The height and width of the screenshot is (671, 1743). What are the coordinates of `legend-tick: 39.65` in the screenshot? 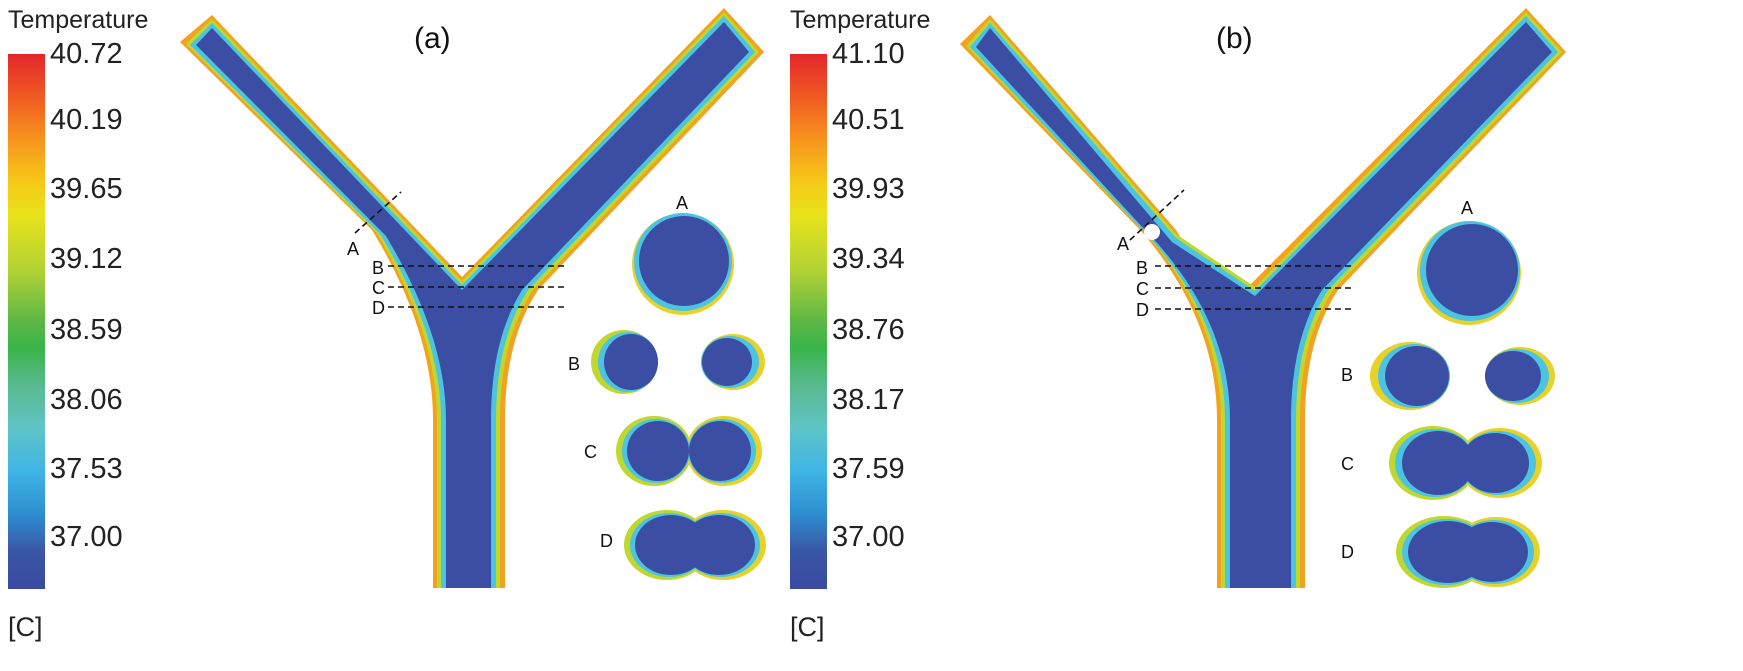 It's located at (86, 189).